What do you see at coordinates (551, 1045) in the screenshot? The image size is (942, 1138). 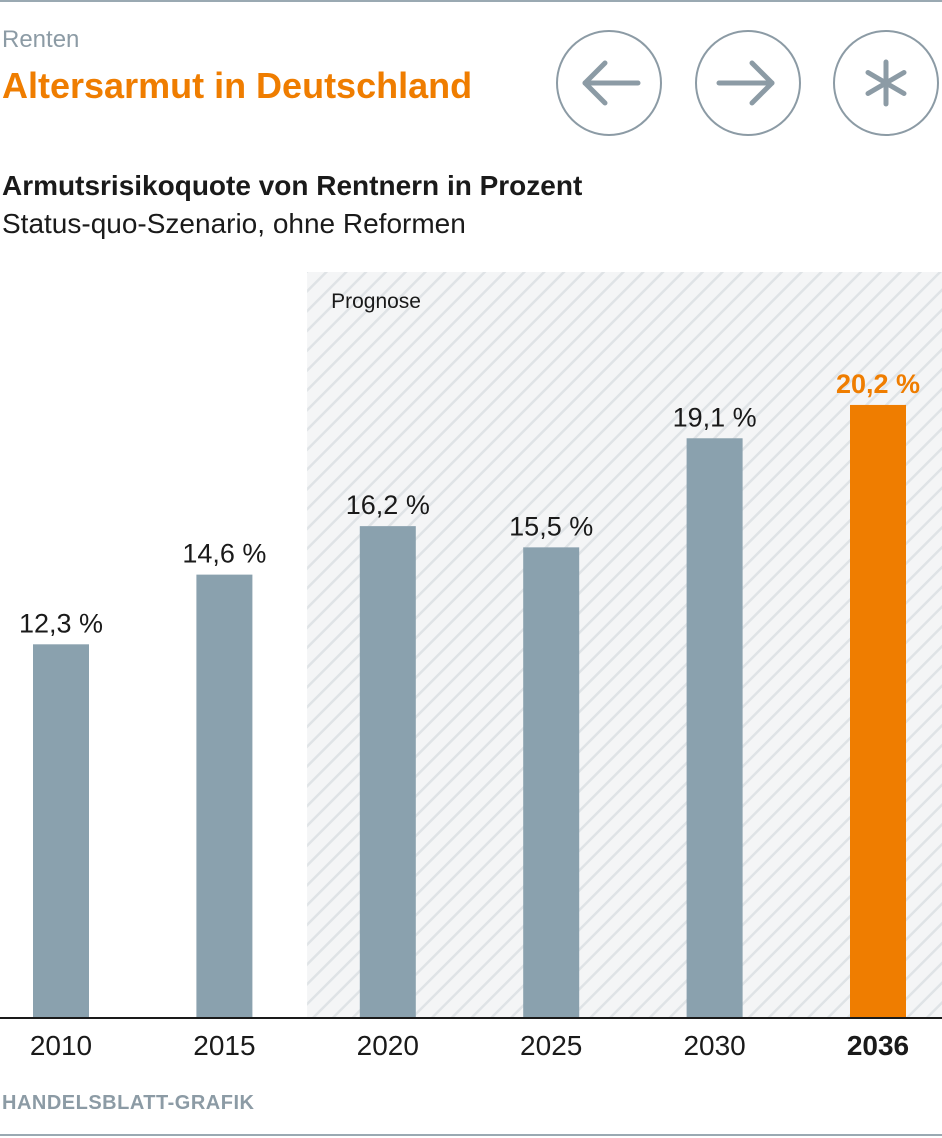 I see `x-tick-label-2025: 2025` at bounding box center [551, 1045].